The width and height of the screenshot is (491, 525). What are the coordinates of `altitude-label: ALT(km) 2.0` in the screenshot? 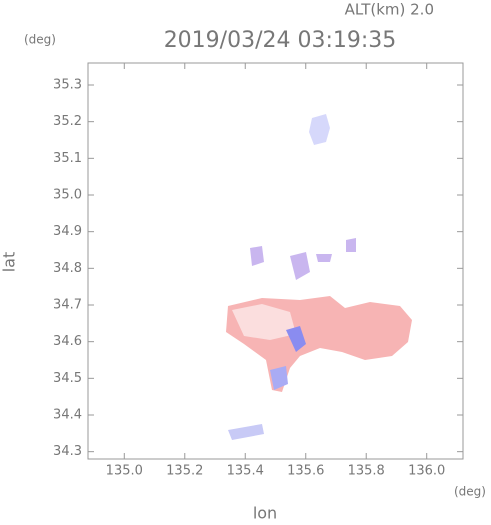 It's located at (389, 10).